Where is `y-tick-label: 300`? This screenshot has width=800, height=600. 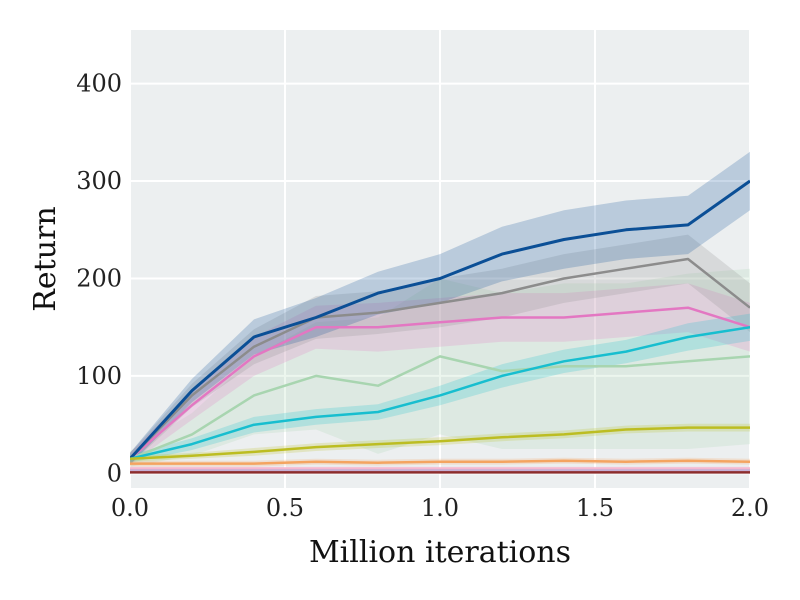 y-tick-label: 300 is located at coordinates (99, 181).